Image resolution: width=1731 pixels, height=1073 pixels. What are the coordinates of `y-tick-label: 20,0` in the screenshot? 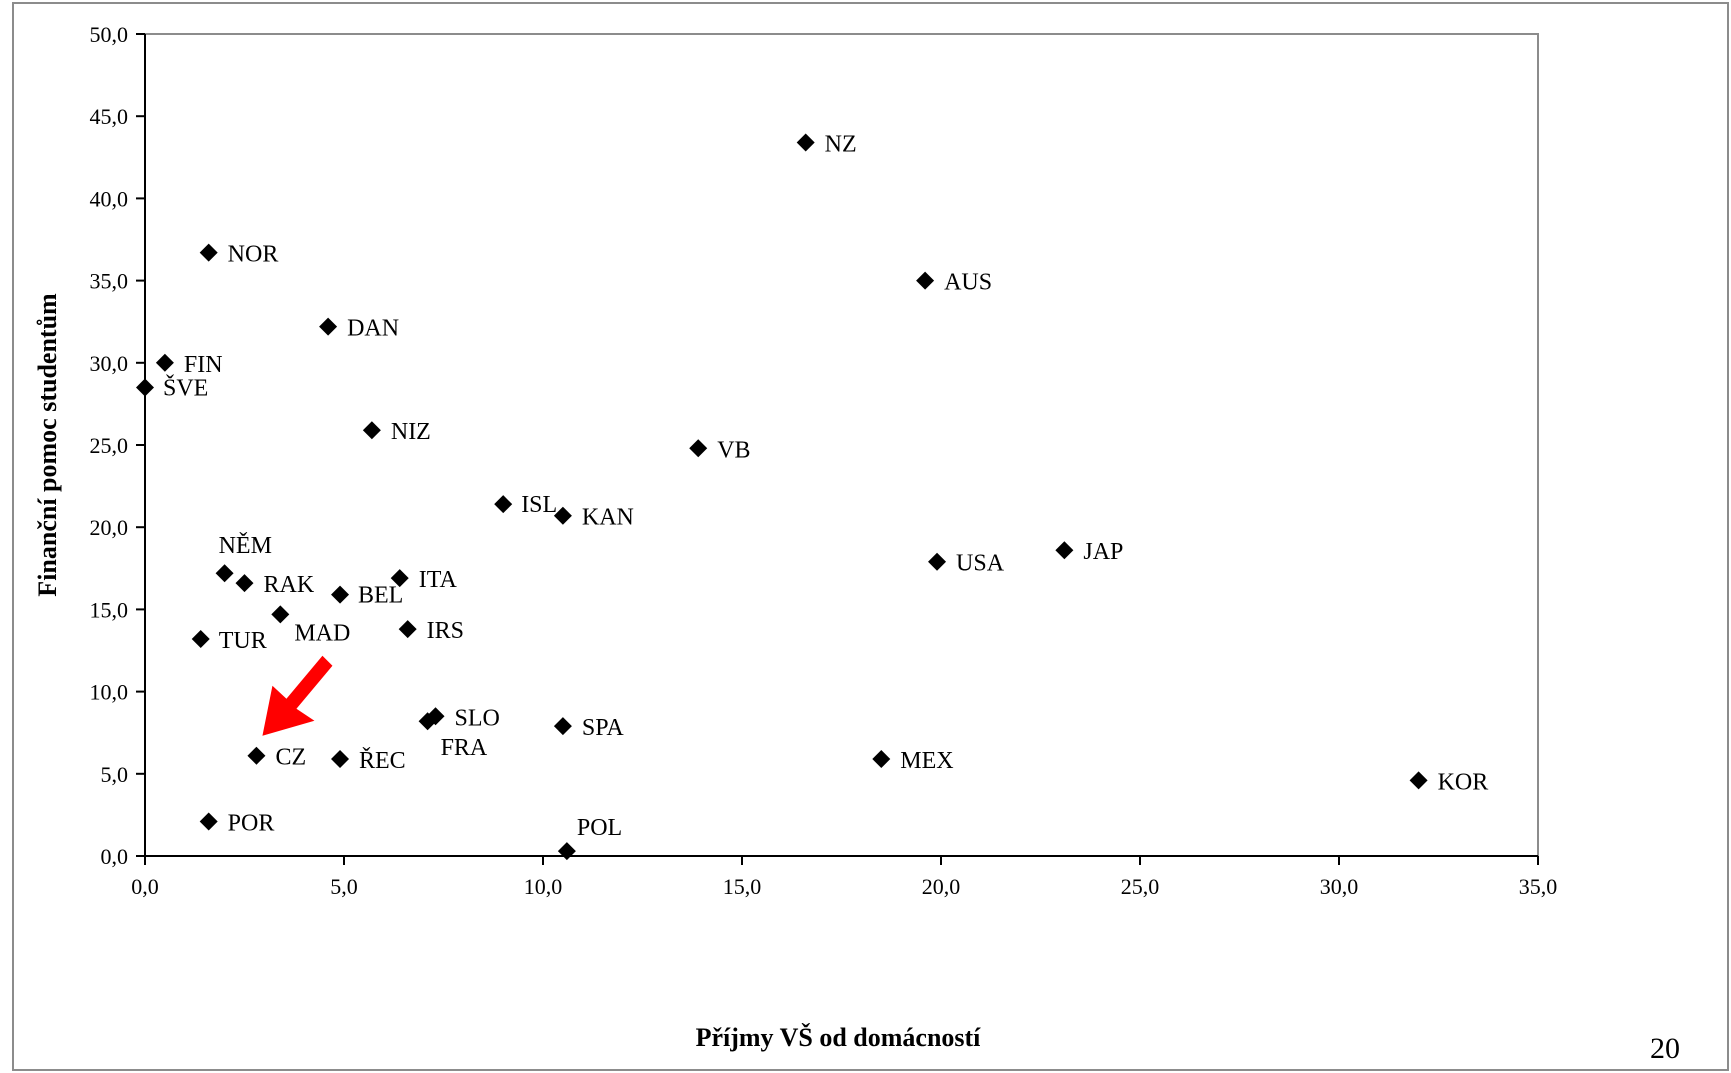 It's located at (109, 527).